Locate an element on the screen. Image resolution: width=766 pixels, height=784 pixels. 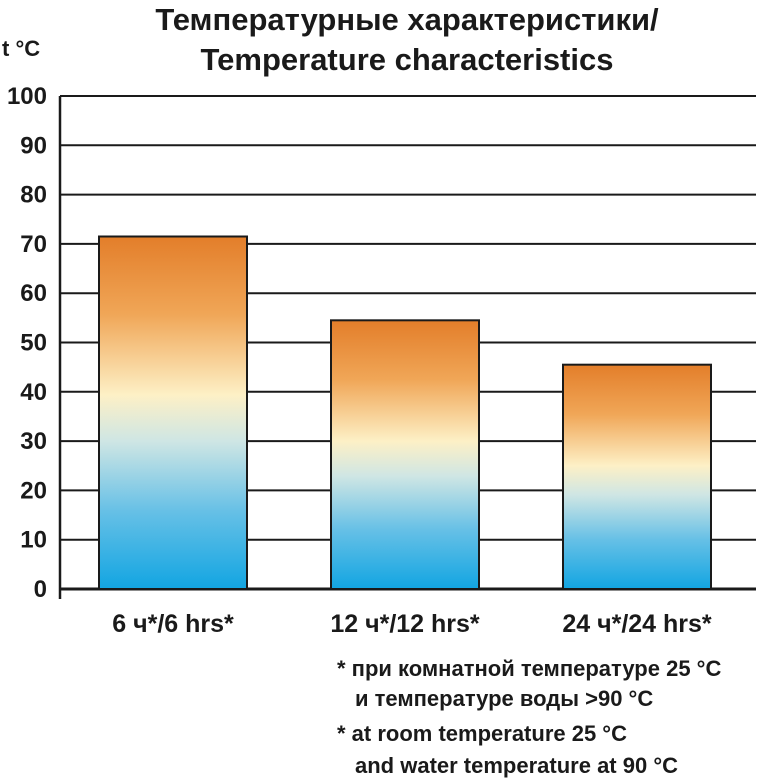
y-tick-labels: 0 10 20 30 40 50 60 70 80 90 100 is located at coordinates (27, 343).